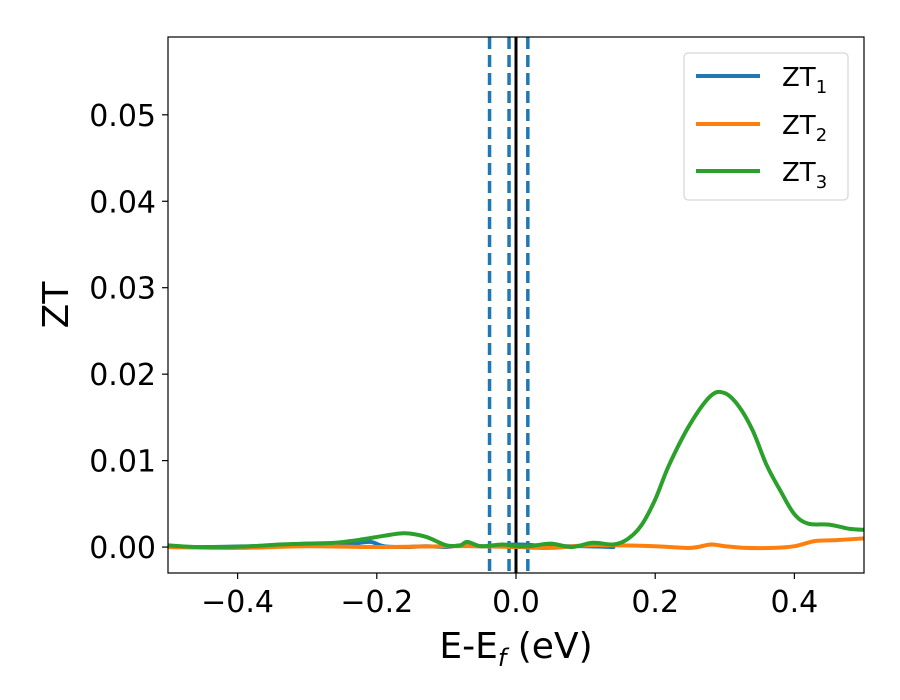 This screenshot has width=900, height=700. I want to click on legend-label-zt1: ZT1, so click(804, 80).